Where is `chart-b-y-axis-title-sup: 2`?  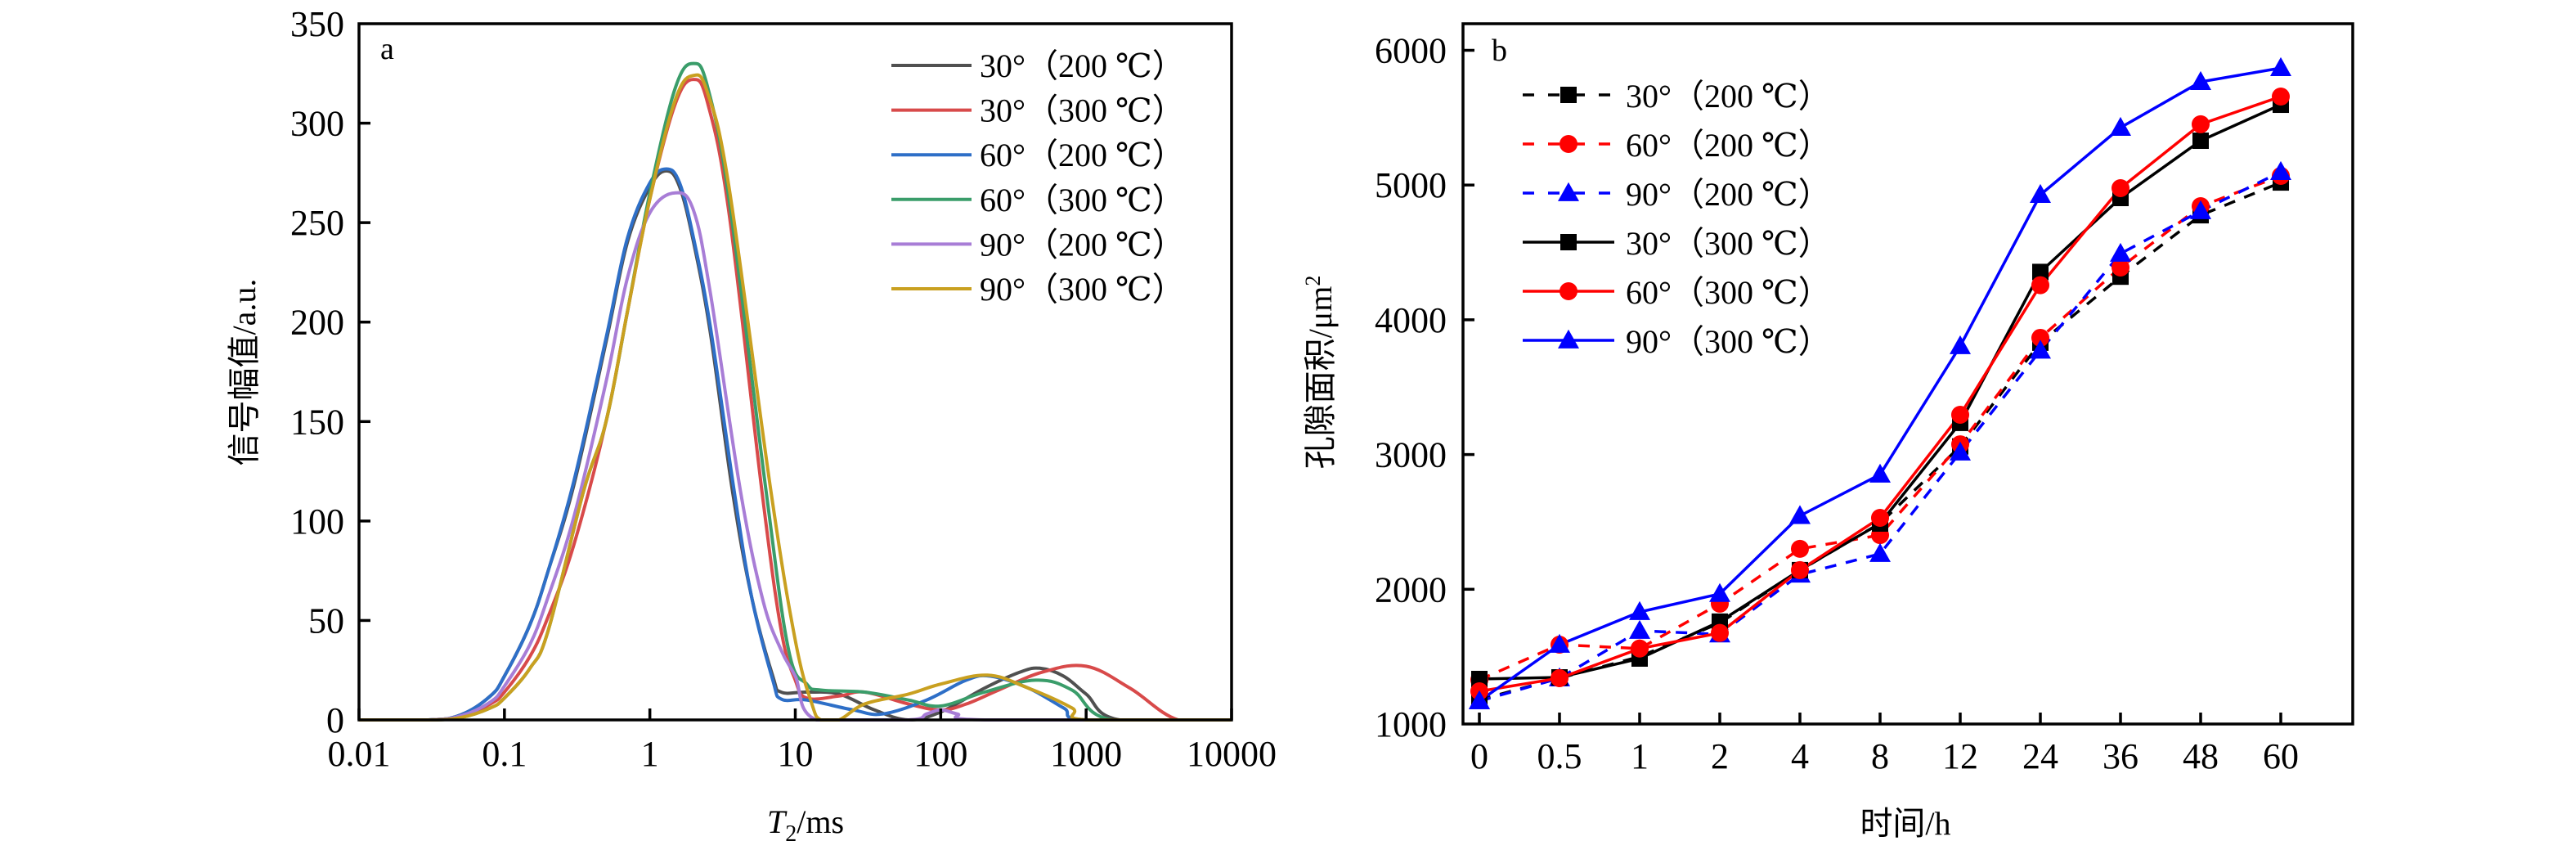
chart-b-y-axis-title-sup: 2 is located at coordinates (1313, 281).